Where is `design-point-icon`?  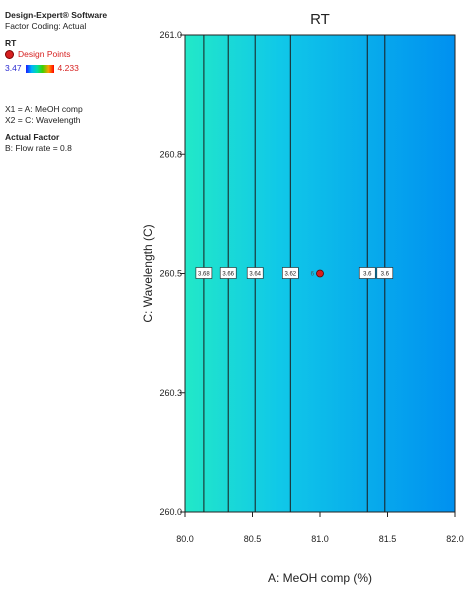 design-point-icon is located at coordinates (9, 54).